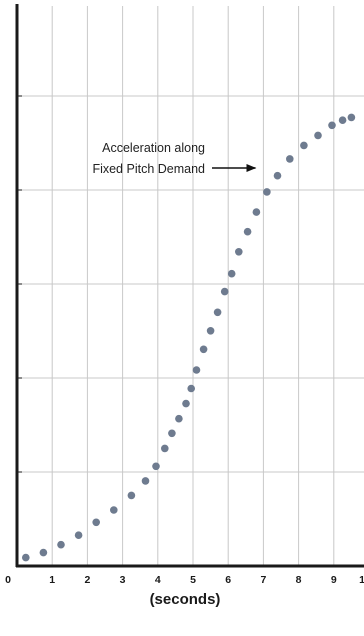 Image resolution: width=364 pixels, height=636 pixels. I want to click on x-tick-label: 9, so click(334, 580).